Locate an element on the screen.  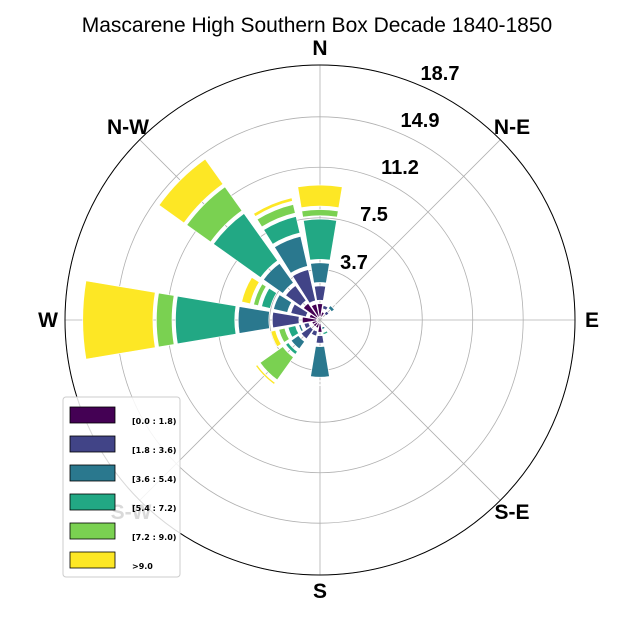
grid-spoke-s-e is located at coordinates (410, 410).